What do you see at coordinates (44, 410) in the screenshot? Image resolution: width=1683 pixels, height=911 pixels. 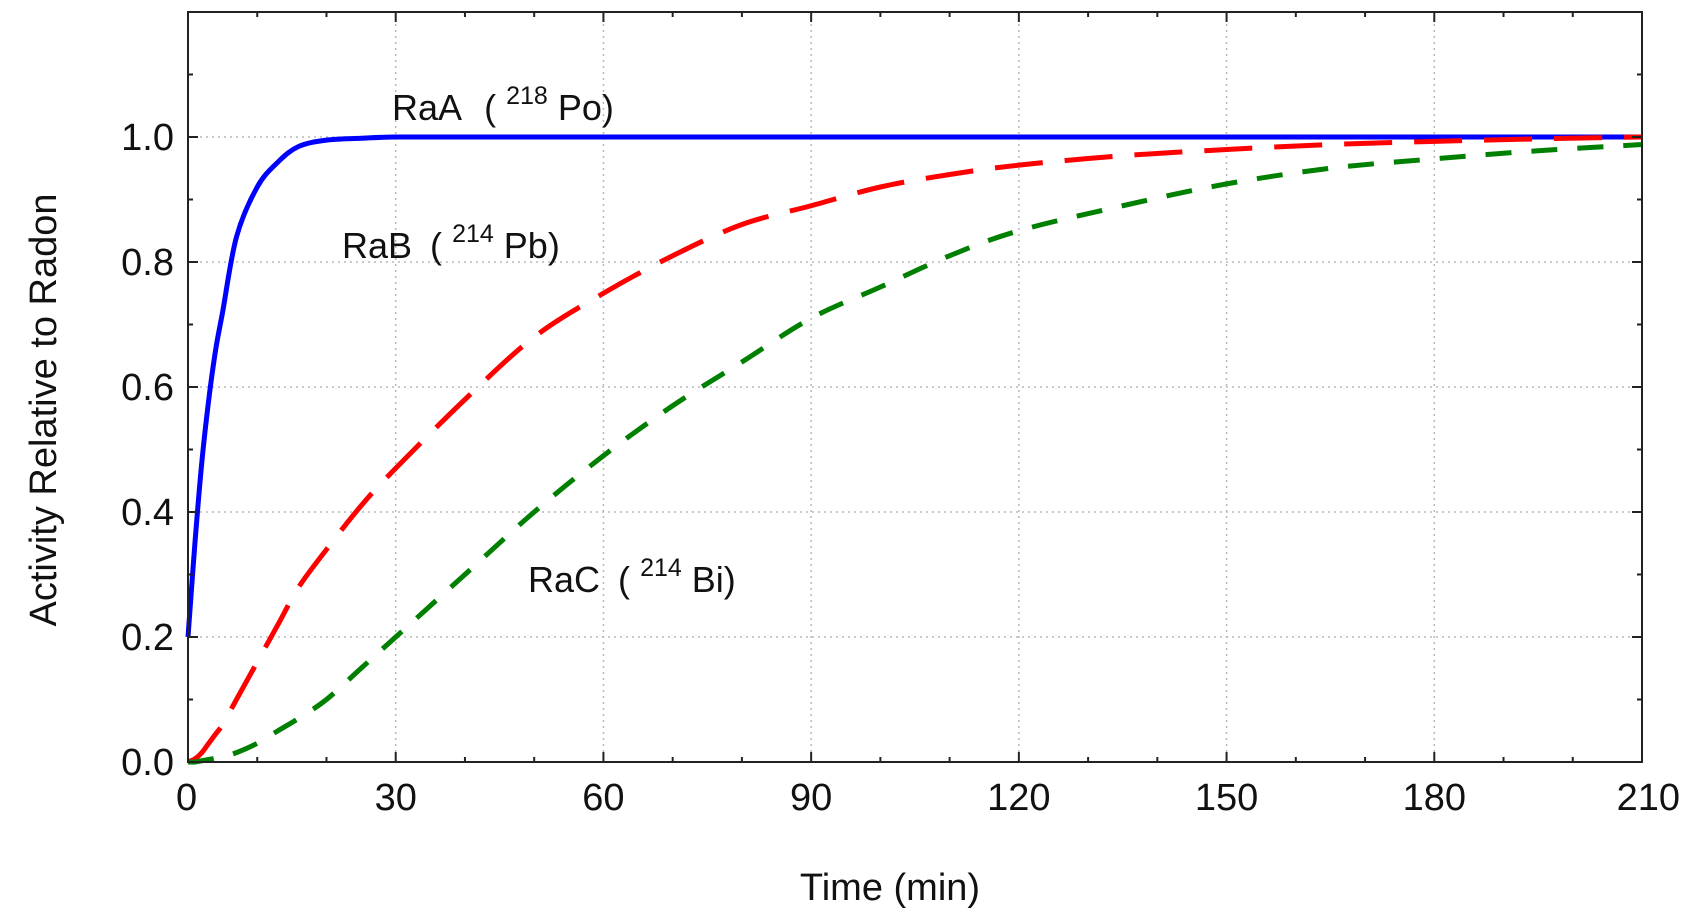 I see `y-axis-title: Activity Relative to Radon` at bounding box center [44, 410].